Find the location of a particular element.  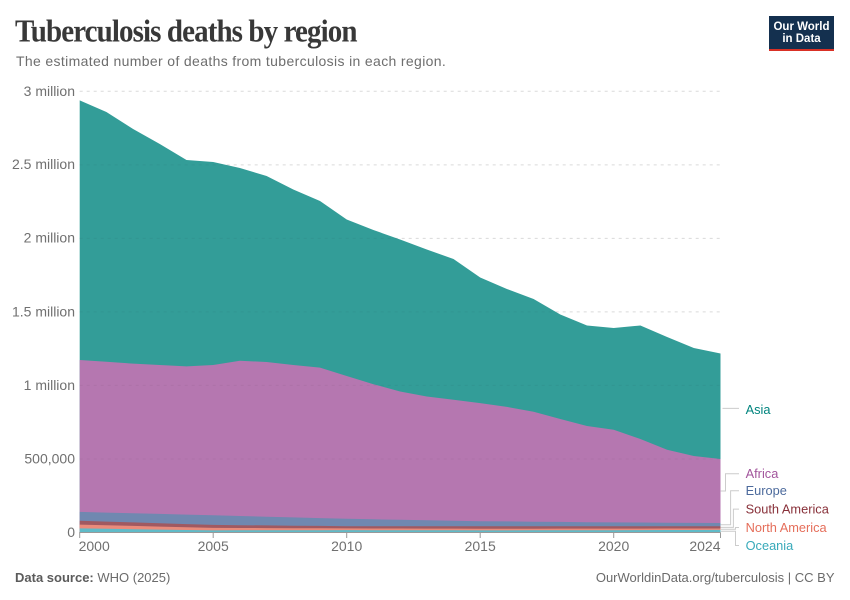

svg-text: 2015 is located at coordinates (480, 546).